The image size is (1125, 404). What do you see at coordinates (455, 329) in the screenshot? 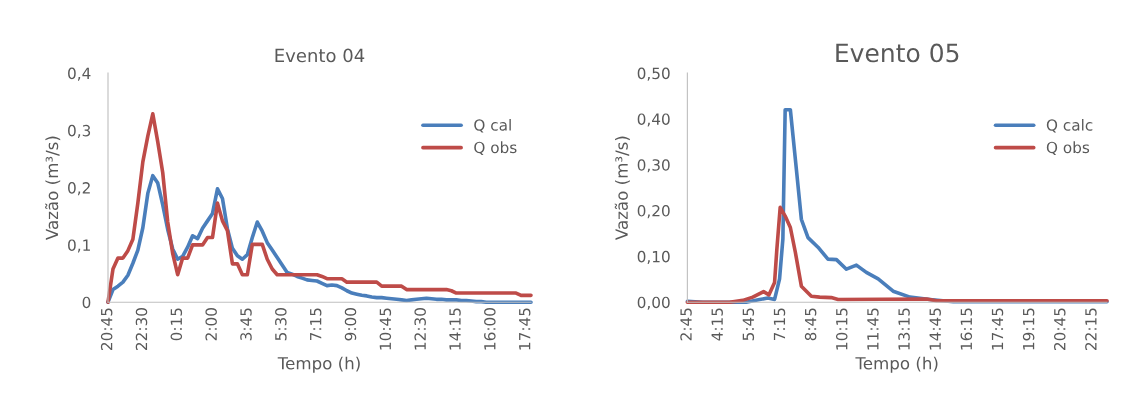
I see `x-tick-label: 14:15` at bounding box center [455, 329].